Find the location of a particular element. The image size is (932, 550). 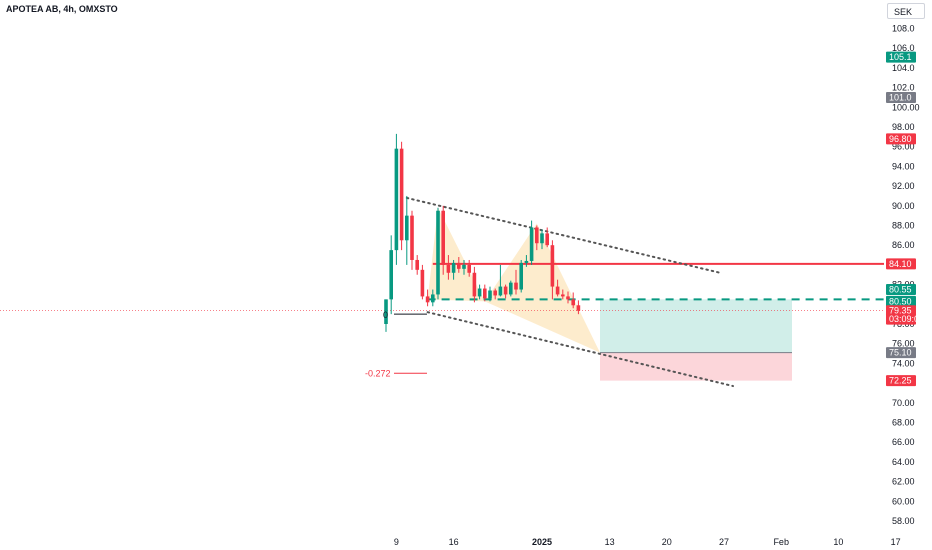

price-tag: 96.80 is located at coordinates (901, 139).